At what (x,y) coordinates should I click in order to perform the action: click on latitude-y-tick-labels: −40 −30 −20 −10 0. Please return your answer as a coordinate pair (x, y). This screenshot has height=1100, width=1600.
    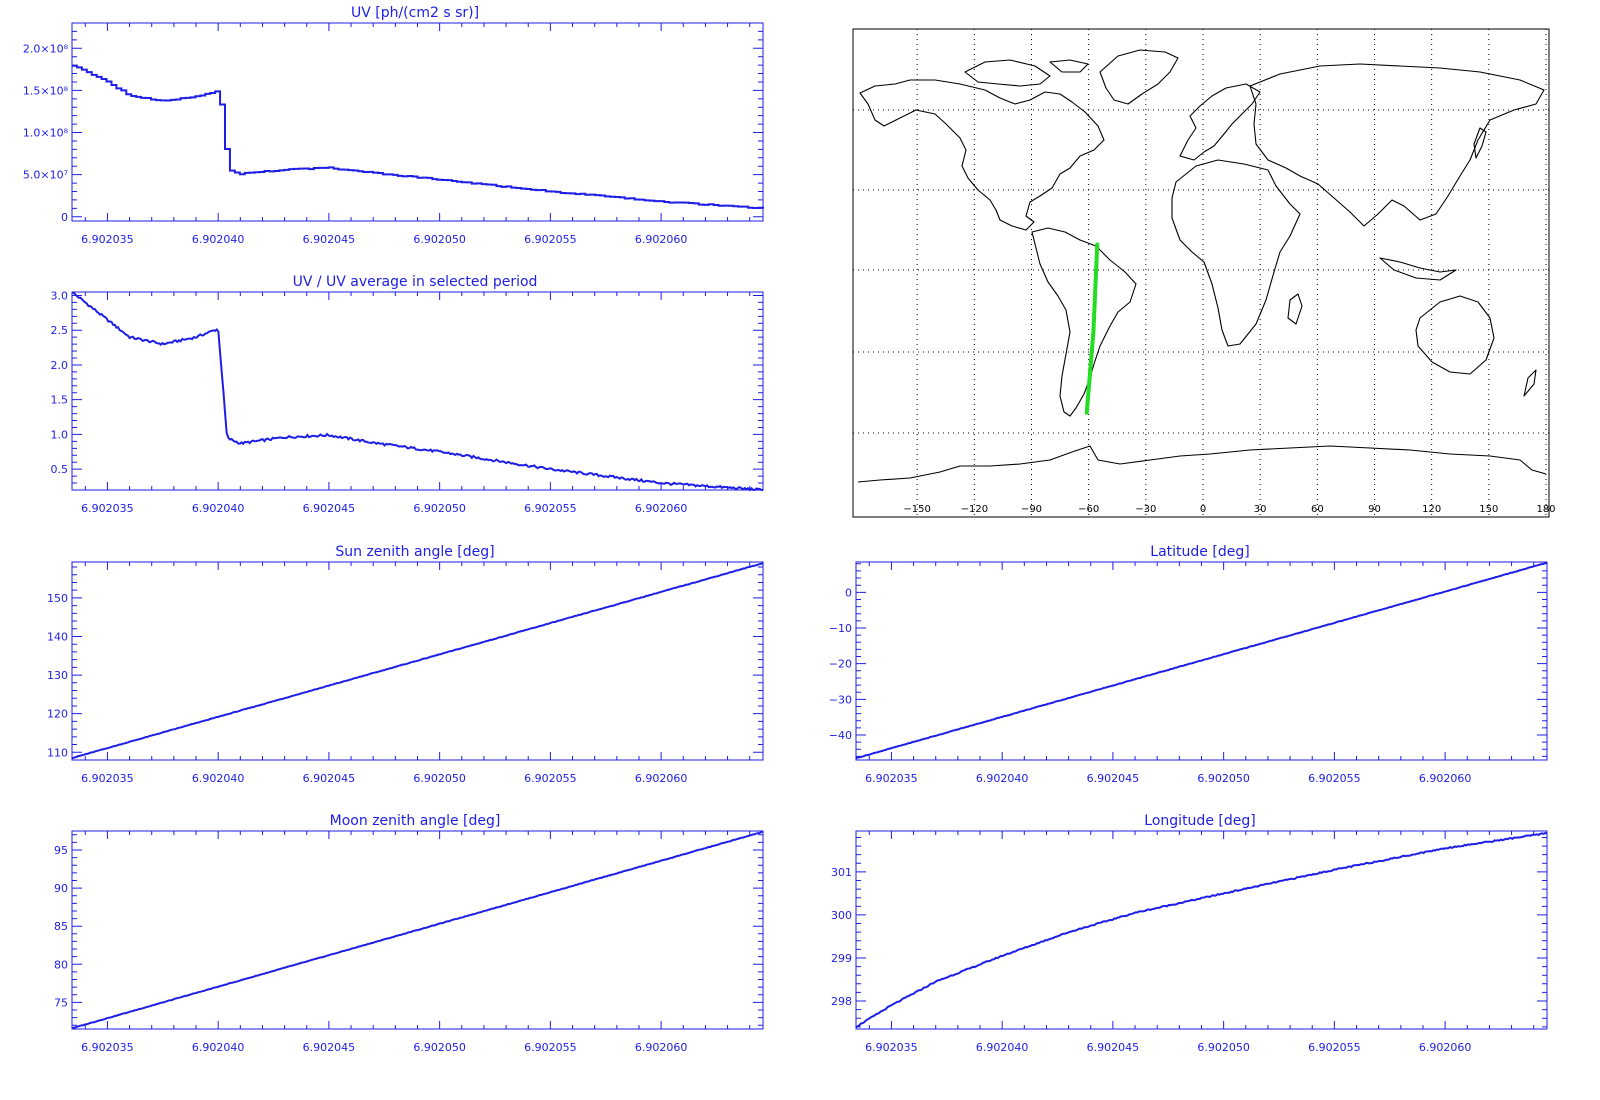
    Looking at the image, I should click on (840, 664).